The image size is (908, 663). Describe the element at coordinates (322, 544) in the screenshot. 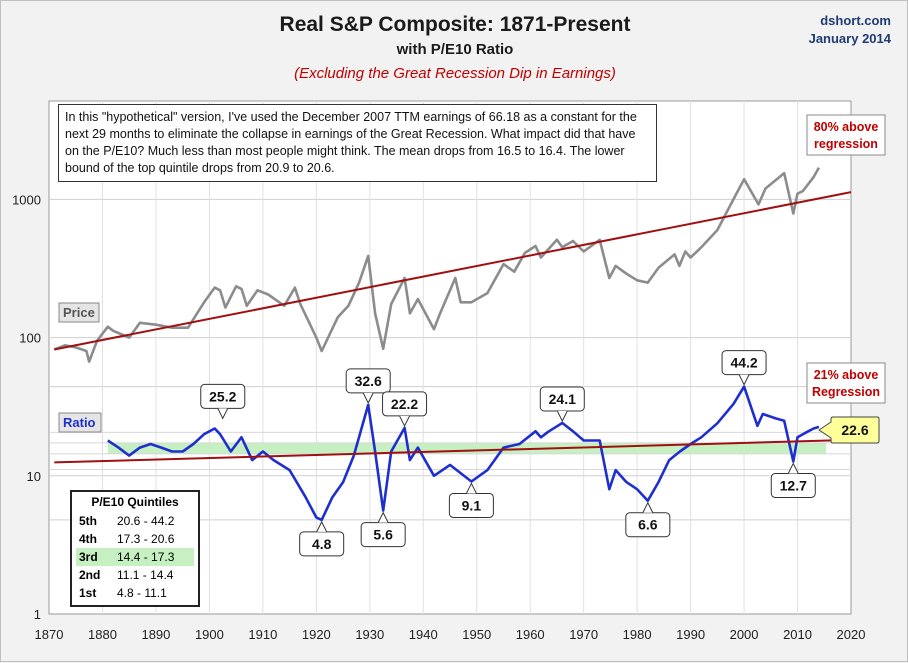

I see `callout-value: 4.8` at that location.